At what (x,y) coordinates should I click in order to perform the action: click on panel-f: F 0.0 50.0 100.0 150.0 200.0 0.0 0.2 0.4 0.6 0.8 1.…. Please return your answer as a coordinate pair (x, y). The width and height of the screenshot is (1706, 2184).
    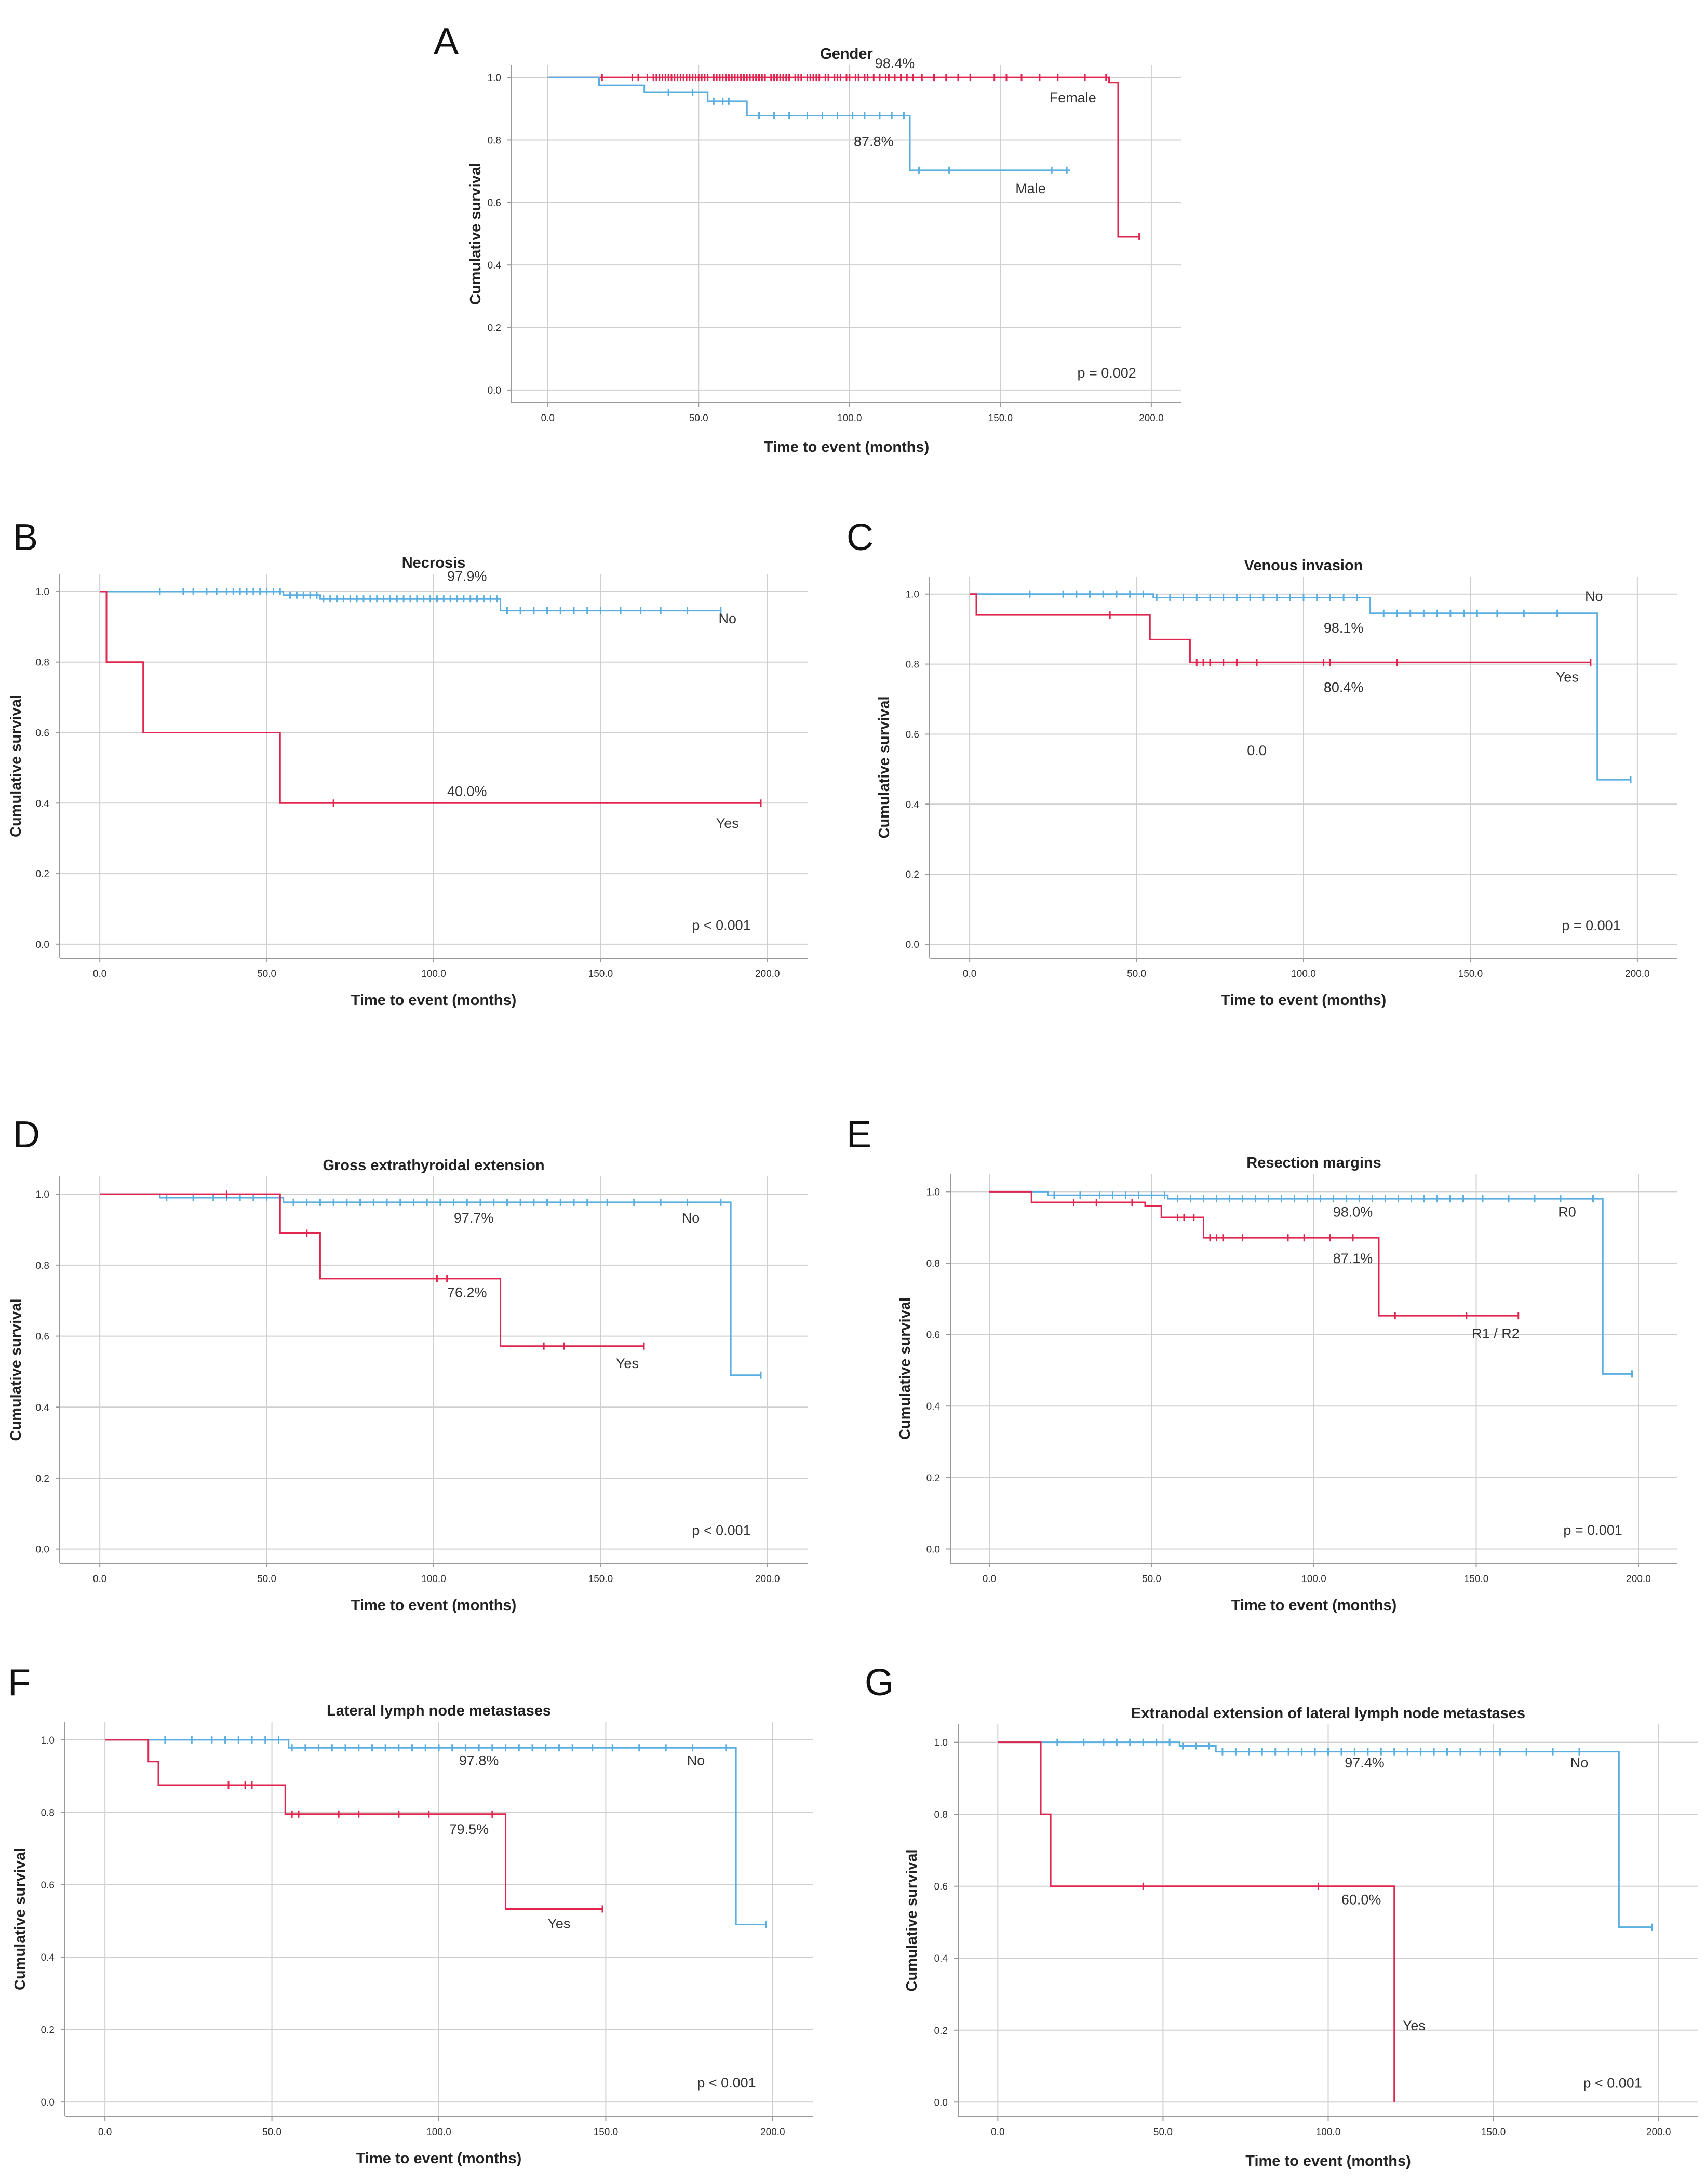
    Looking at the image, I should click on (410, 1914).